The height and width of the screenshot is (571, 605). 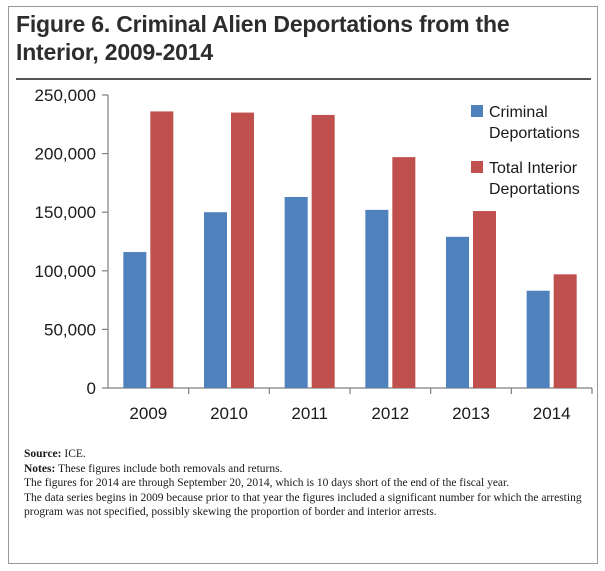 I want to click on source-text: ICE., so click(x=73, y=454).